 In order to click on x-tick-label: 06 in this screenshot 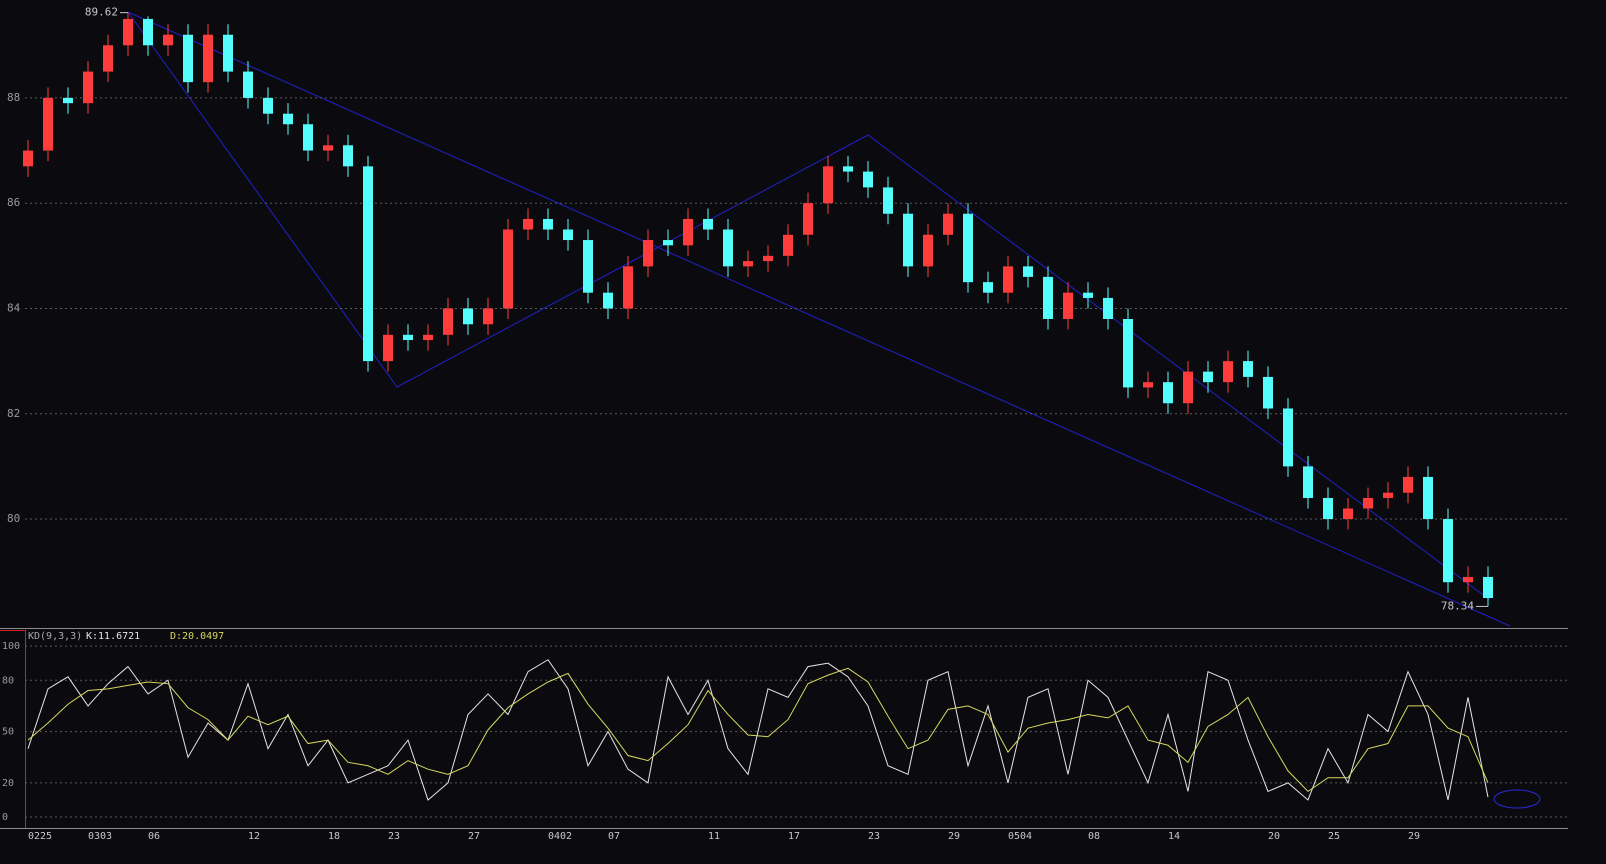, I will do `click(154, 836)`.